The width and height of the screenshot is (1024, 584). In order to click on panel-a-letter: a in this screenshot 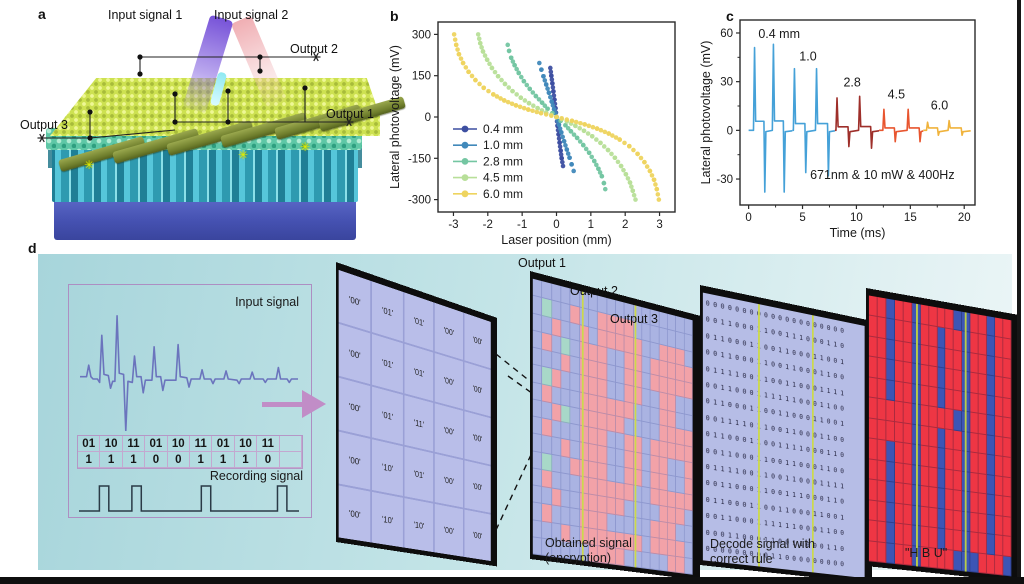, I will do `click(42, 14)`.